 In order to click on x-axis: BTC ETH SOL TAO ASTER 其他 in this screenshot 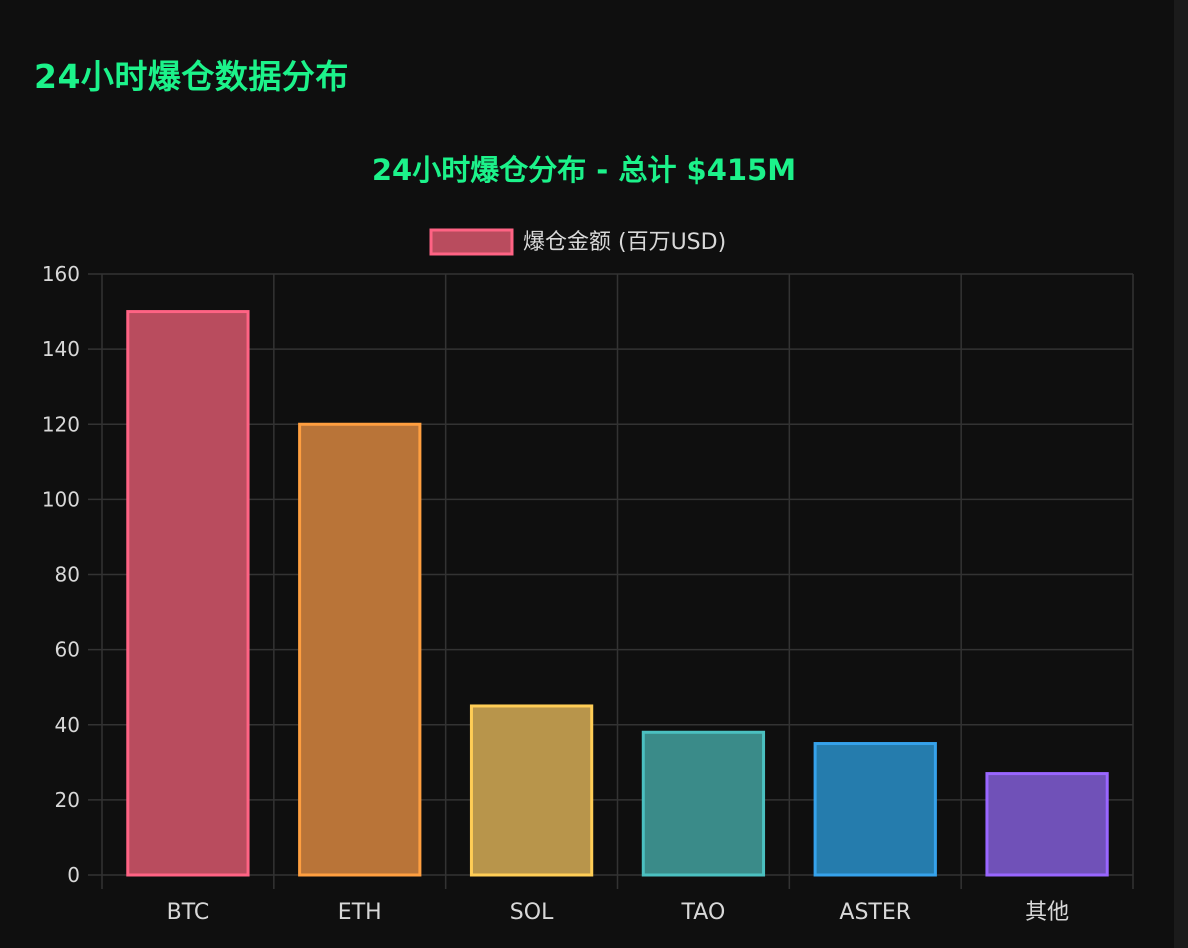, I will do `click(618, 912)`.